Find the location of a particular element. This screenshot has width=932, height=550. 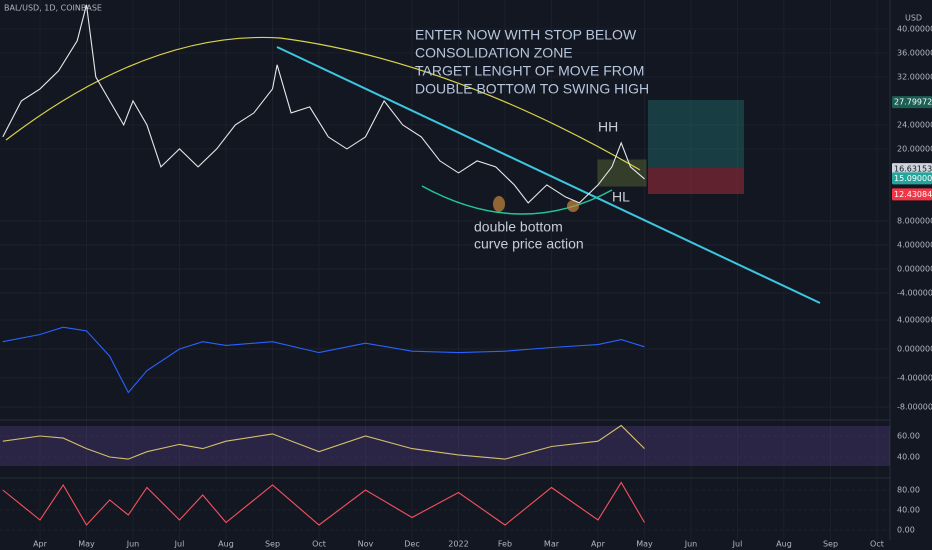

annotation: DOUBLE BOTTOM TO SWING HIGH is located at coordinates (532, 89).